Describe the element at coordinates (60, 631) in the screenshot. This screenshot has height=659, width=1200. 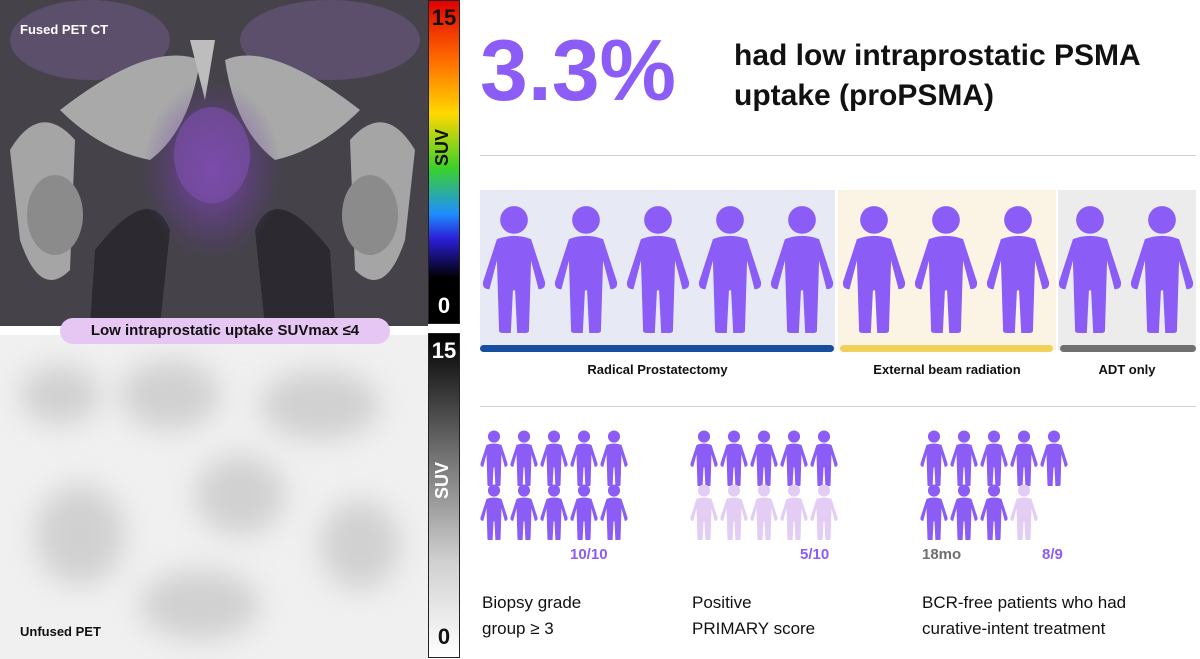
I see `unfused-pet-label: Unfused PET` at that location.